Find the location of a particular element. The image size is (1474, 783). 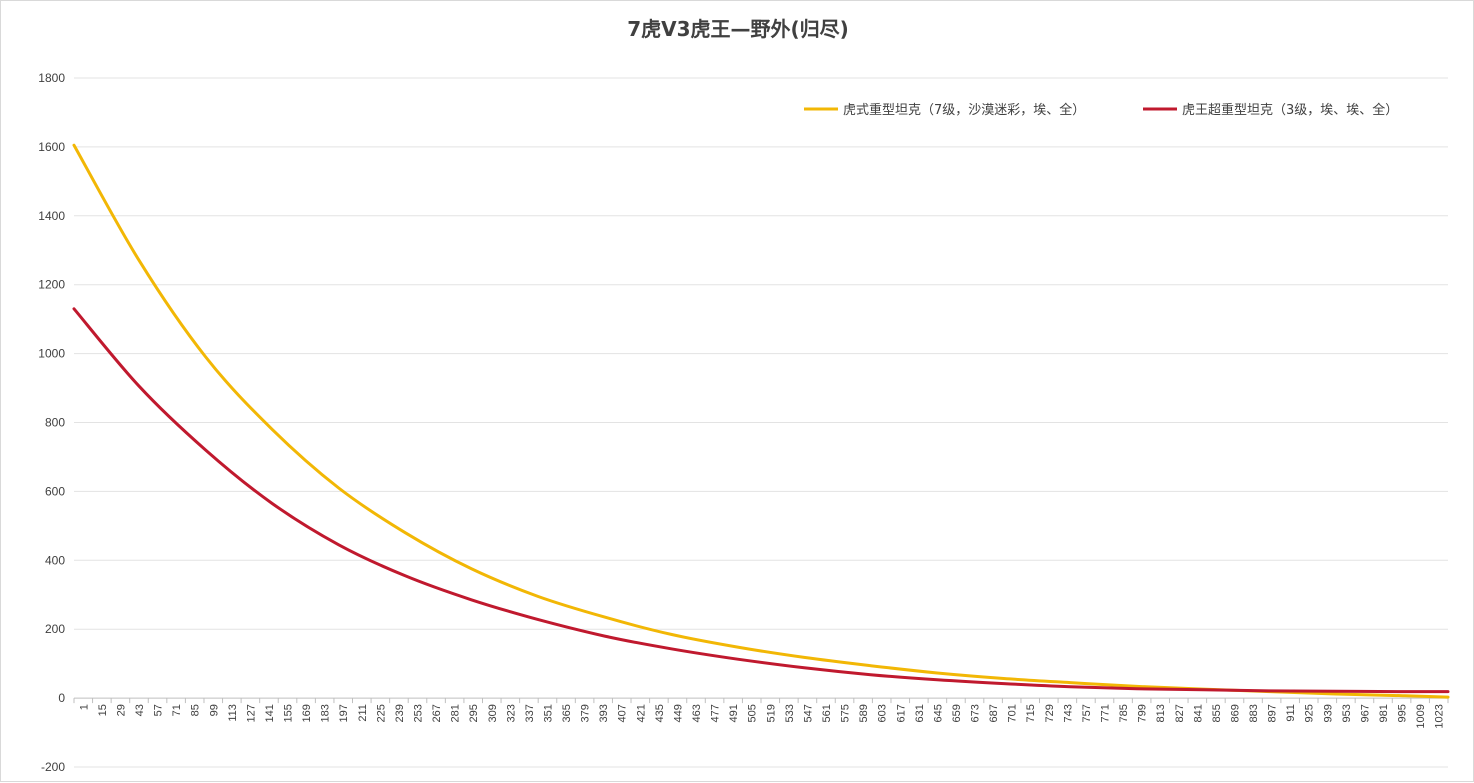

x-tick-label: 603 is located at coordinates (883, 713).